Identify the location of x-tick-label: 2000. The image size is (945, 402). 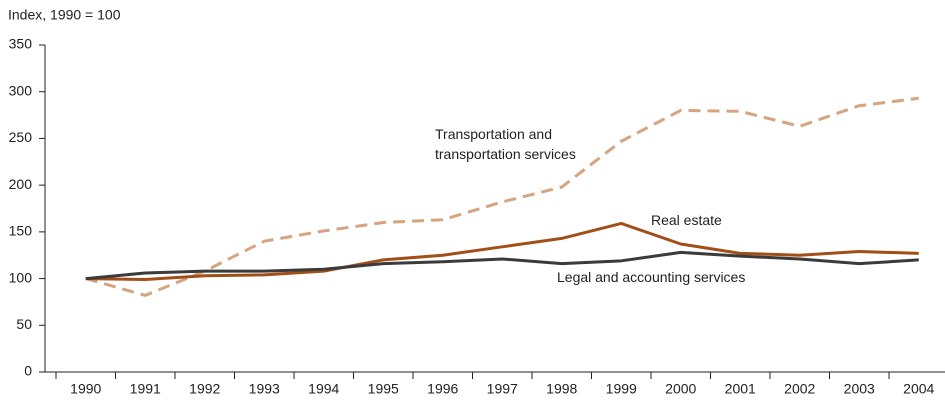
(680, 389).